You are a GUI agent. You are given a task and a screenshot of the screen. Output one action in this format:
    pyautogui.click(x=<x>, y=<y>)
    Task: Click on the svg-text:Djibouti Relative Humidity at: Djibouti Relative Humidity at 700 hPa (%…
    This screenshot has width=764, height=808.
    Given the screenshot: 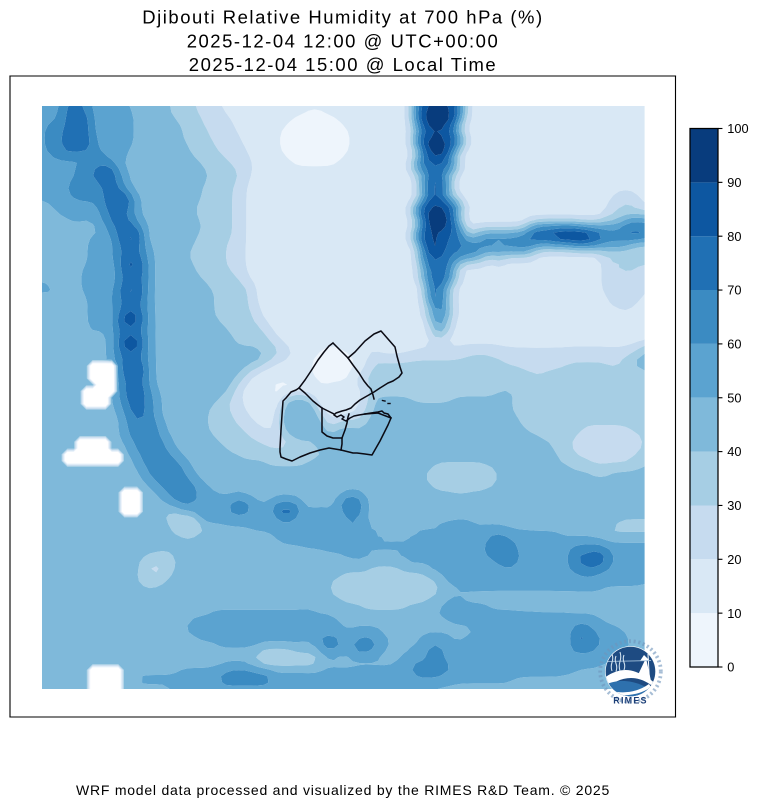 What is the action you would take?
    pyautogui.click(x=342, y=17)
    